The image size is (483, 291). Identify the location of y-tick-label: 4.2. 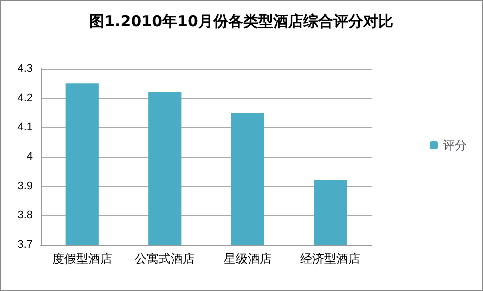
(25, 98).